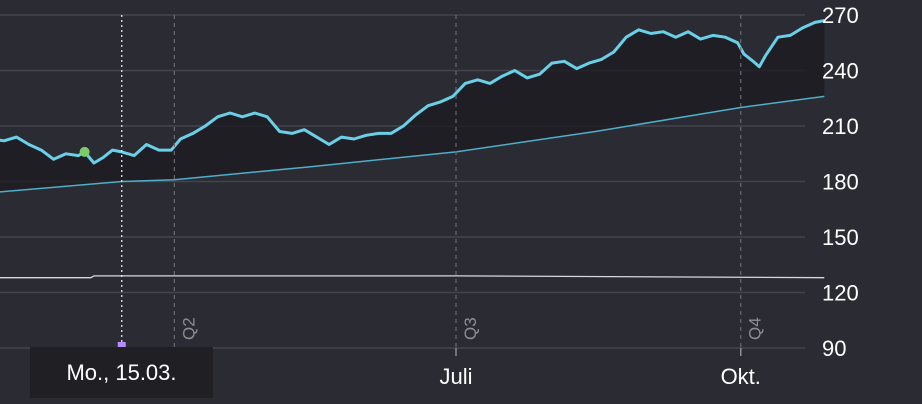 This screenshot has height=404, width=922. What do you see at coordinates (470, 328) in the screenshot?
I see `quarter-label-q3: Q3` at bounding box center [470, 328].